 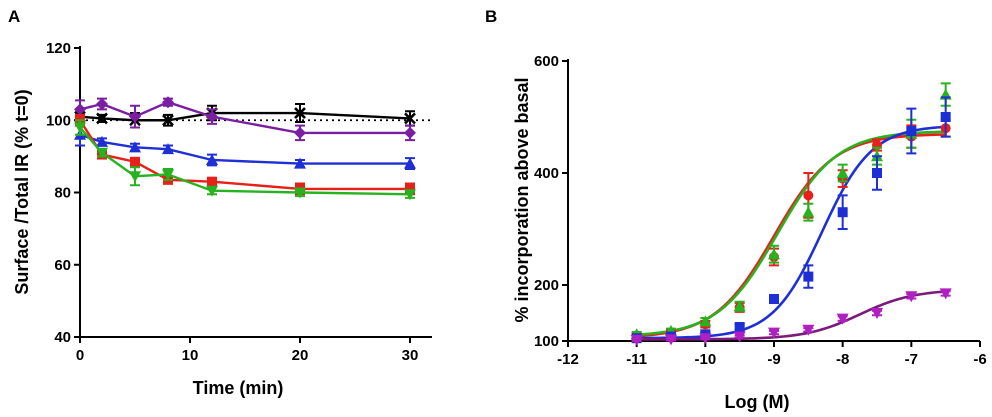 What do you see at coordinates (491, 16) in the screenshot?
I see `panel-b-letter: B` at bounding box center [491, 16].